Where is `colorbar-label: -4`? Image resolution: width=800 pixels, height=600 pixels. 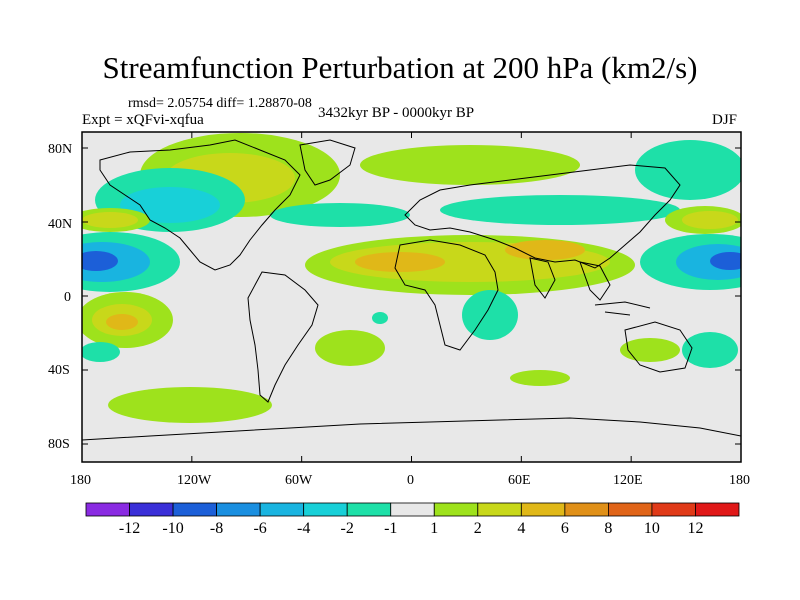 colorbar-label: -4 is located at coordinates (303, 528).